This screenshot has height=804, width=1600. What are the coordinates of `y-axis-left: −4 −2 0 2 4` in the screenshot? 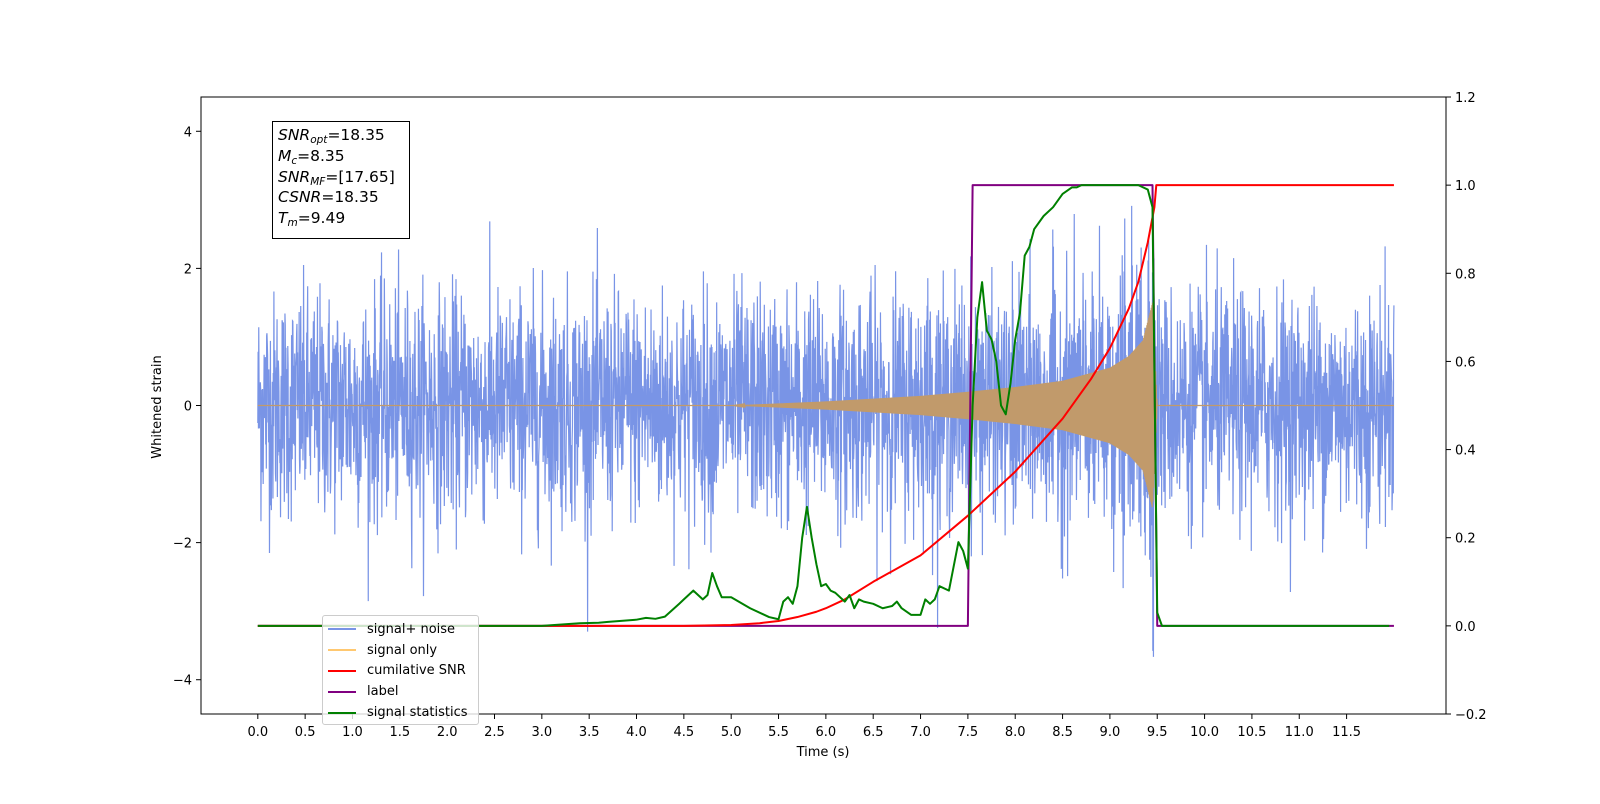 It's located at (187, 407).